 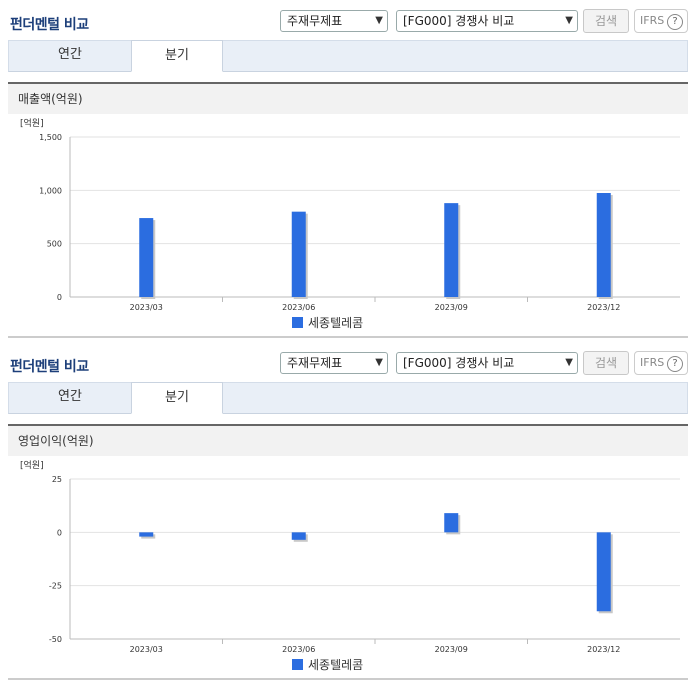 I want to click on y-tick-label: 1,000, so click(x=50, y=190).